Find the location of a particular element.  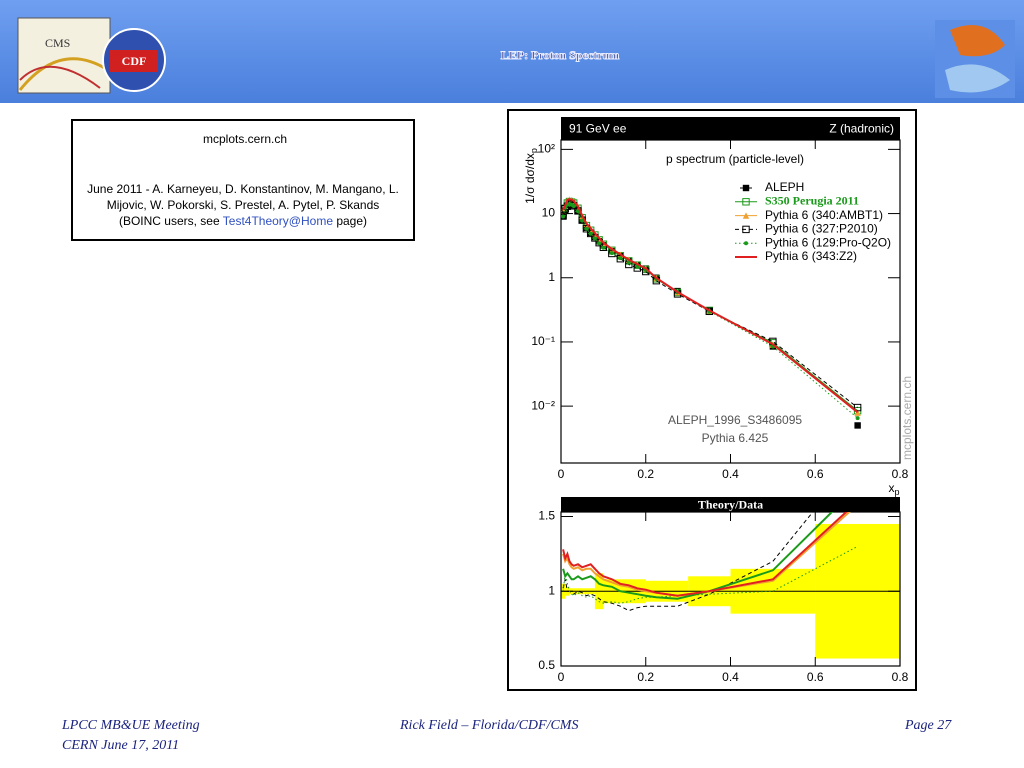

y-tick-label: 10 is located at coordinates (549, 213).